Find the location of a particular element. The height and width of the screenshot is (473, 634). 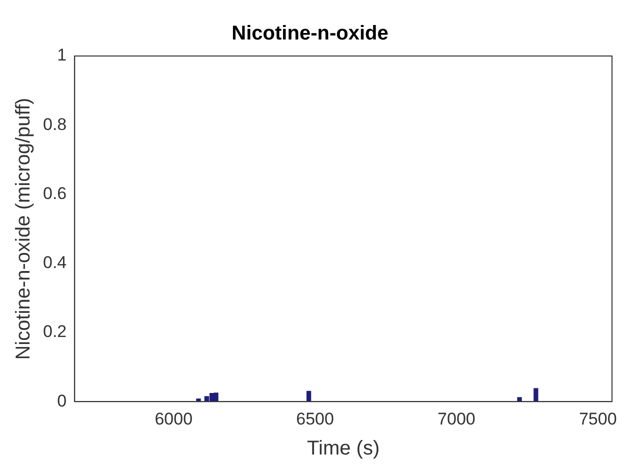

y-tick-label: 0.2 is located at coordinates (54, 332).